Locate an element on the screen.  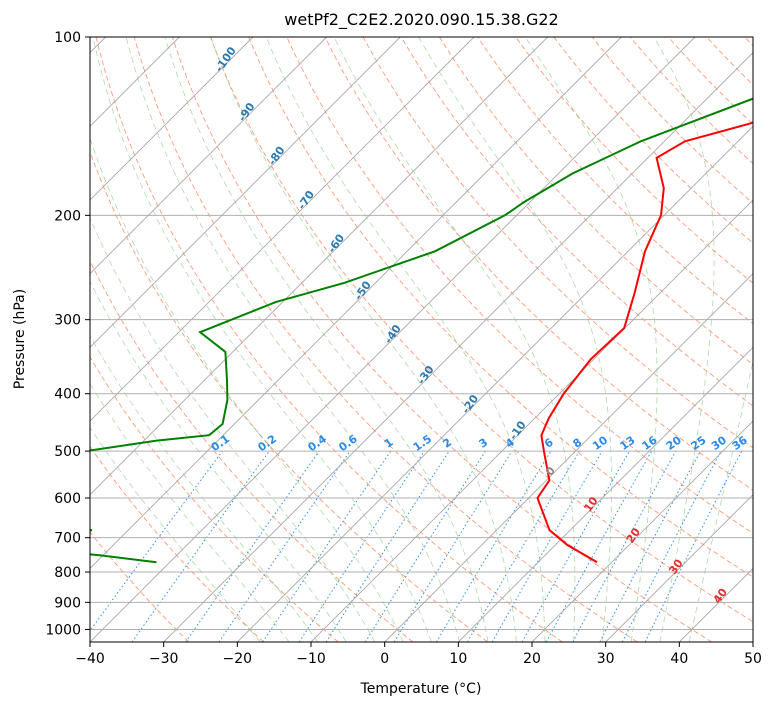
y-axis-title: Pressure (hPa) is located at coordinates (20, 339).